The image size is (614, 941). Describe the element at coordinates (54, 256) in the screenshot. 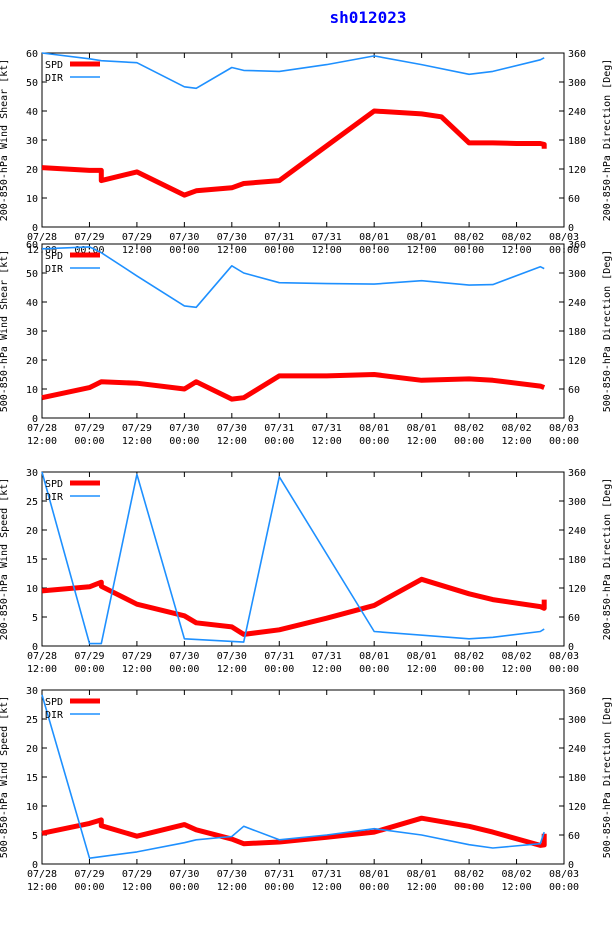

I see `legend-label-spd: SPD` at that location.